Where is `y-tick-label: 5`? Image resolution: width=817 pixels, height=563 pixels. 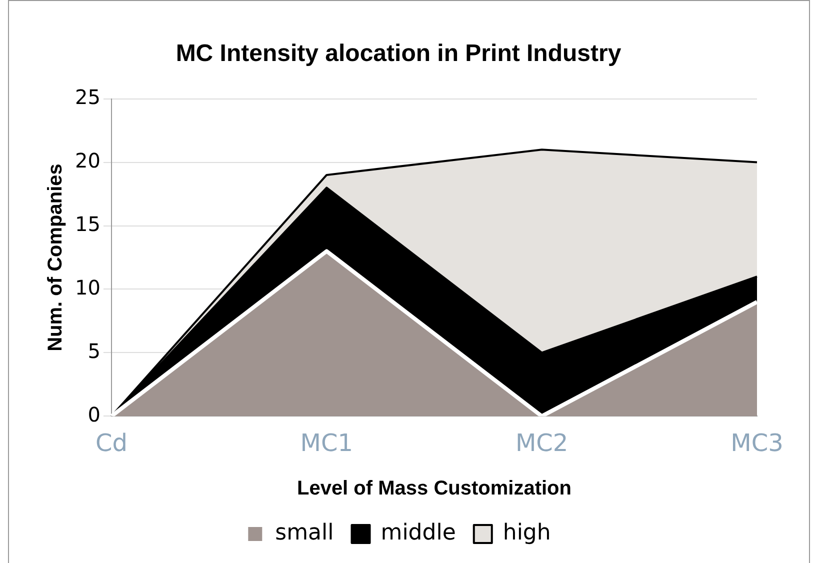
y-tick-label: 5 is located at coordinates (94, 350).